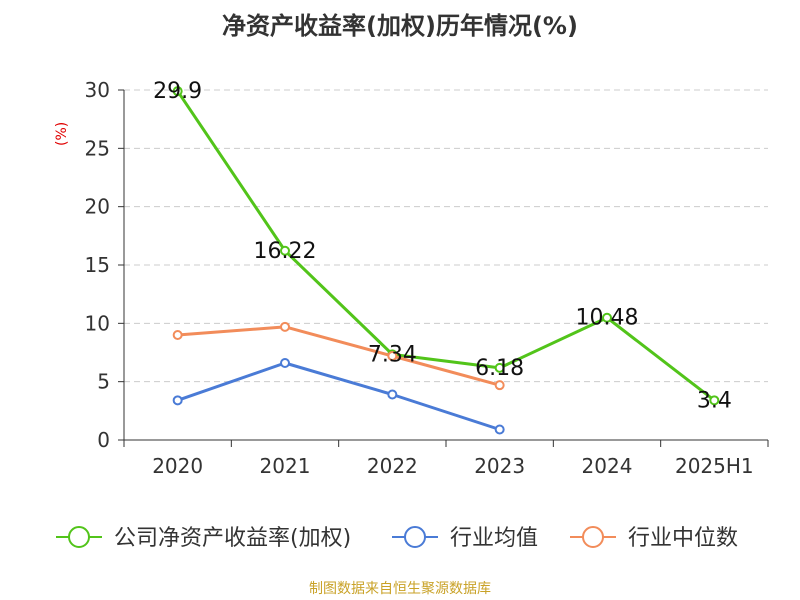  I want to click on source-note: 制图数据来自恒生聚源数据库, so click(400, 589).